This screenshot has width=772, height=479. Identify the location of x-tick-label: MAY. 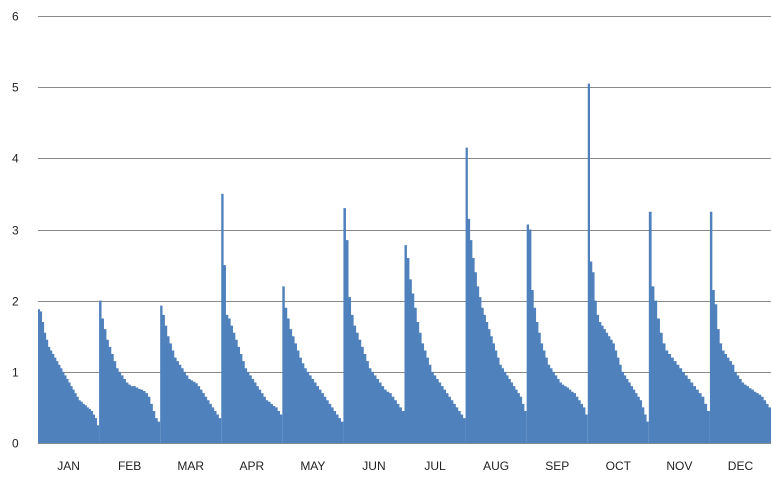
(312, 466).